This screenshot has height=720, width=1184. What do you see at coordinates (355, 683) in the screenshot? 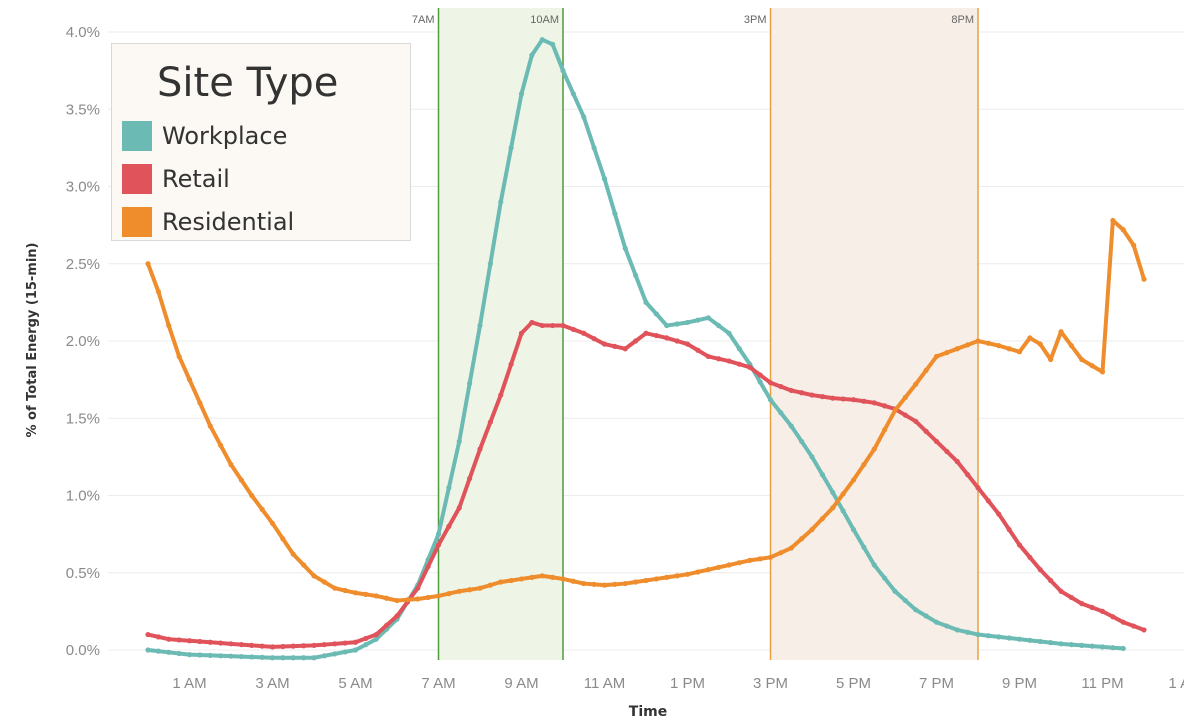
I see `x-tick-label: 5 AM` at bounding box center [355, 683].